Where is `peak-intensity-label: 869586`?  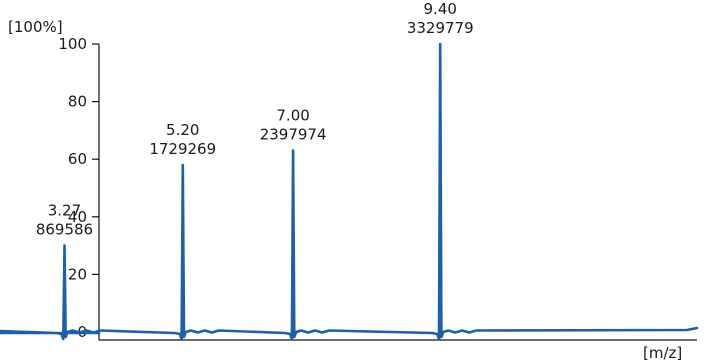 peak-intensity-label: 869586 is located at coordinates (64, 230).